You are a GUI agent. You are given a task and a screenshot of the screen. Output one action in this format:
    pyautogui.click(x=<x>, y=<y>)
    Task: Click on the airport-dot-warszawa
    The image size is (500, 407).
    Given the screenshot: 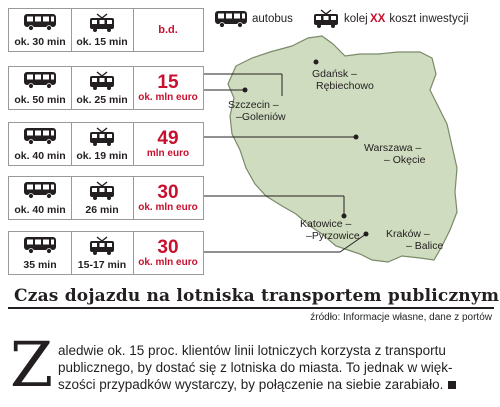 What is the action you would take?
    pyautogui.click(x=356, y=137)
    